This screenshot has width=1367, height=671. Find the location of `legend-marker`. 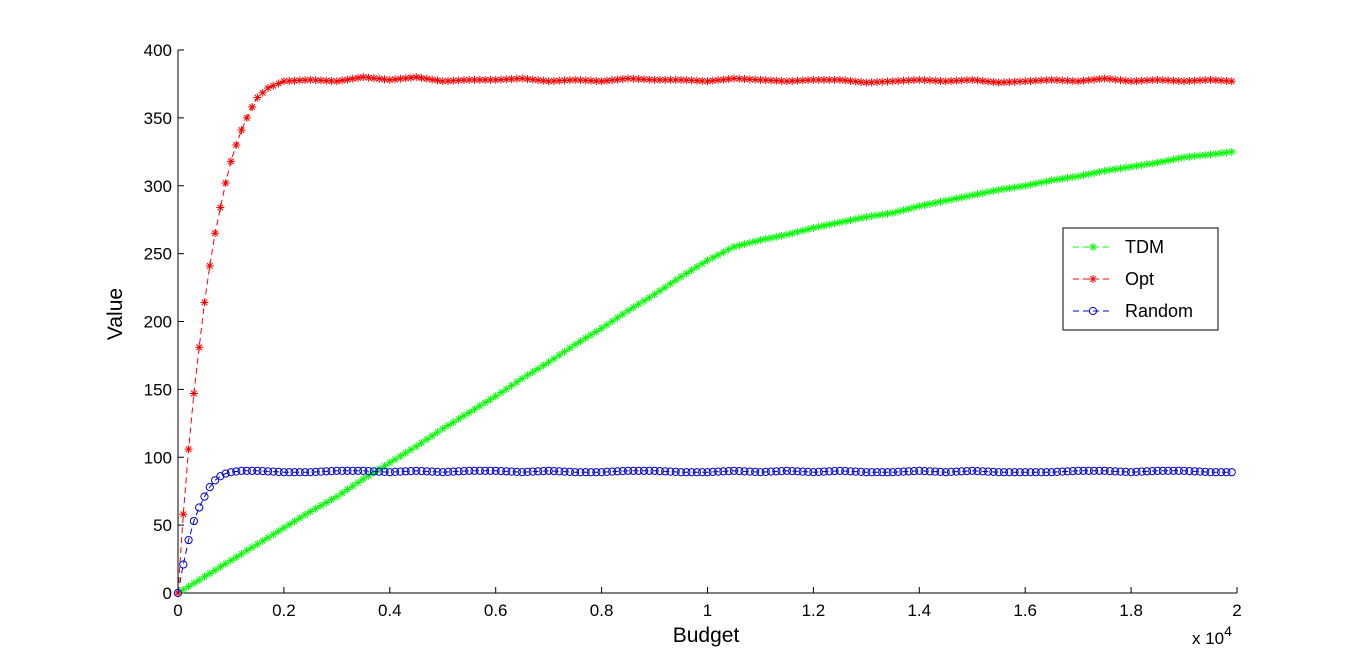

legend-marker is located at coordinates (1093, 311).